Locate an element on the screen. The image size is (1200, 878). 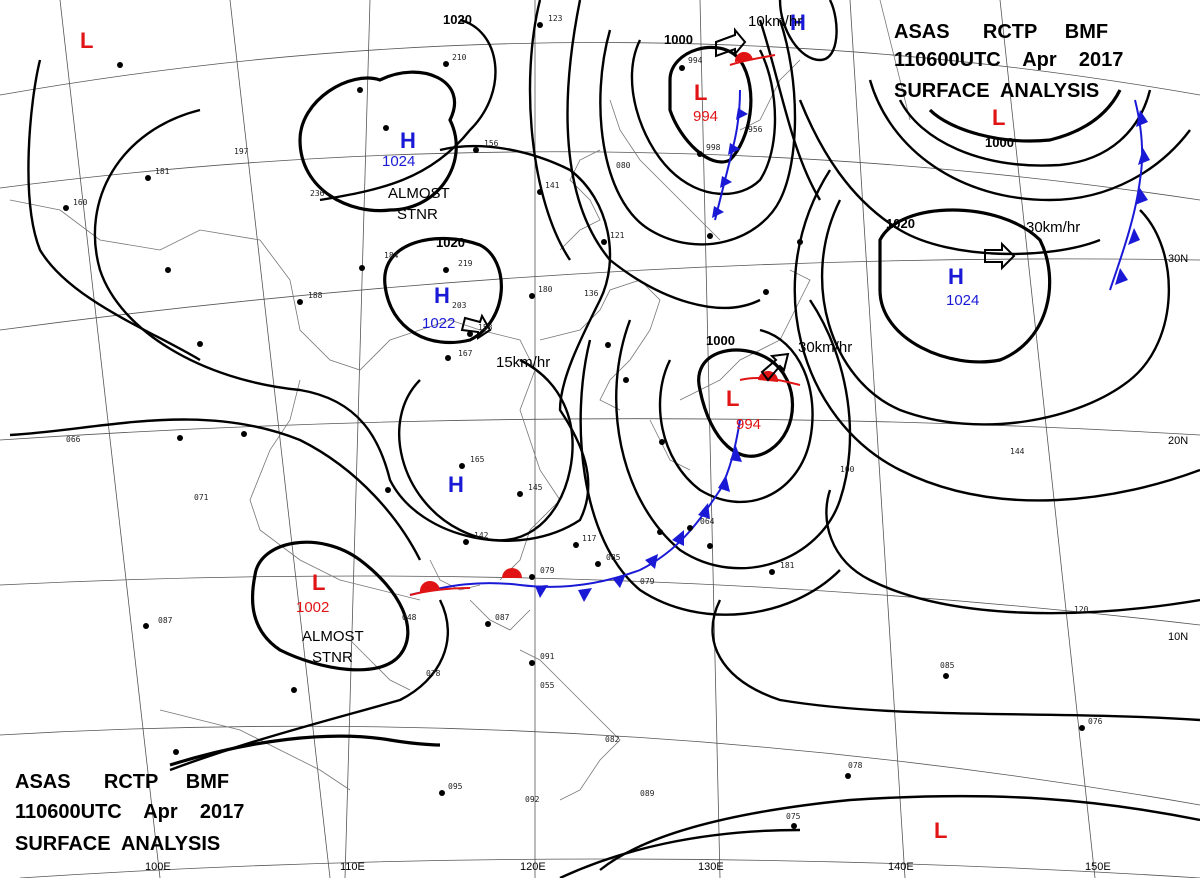
low-value-1002: 1002 is located at coordinates (312, 607).